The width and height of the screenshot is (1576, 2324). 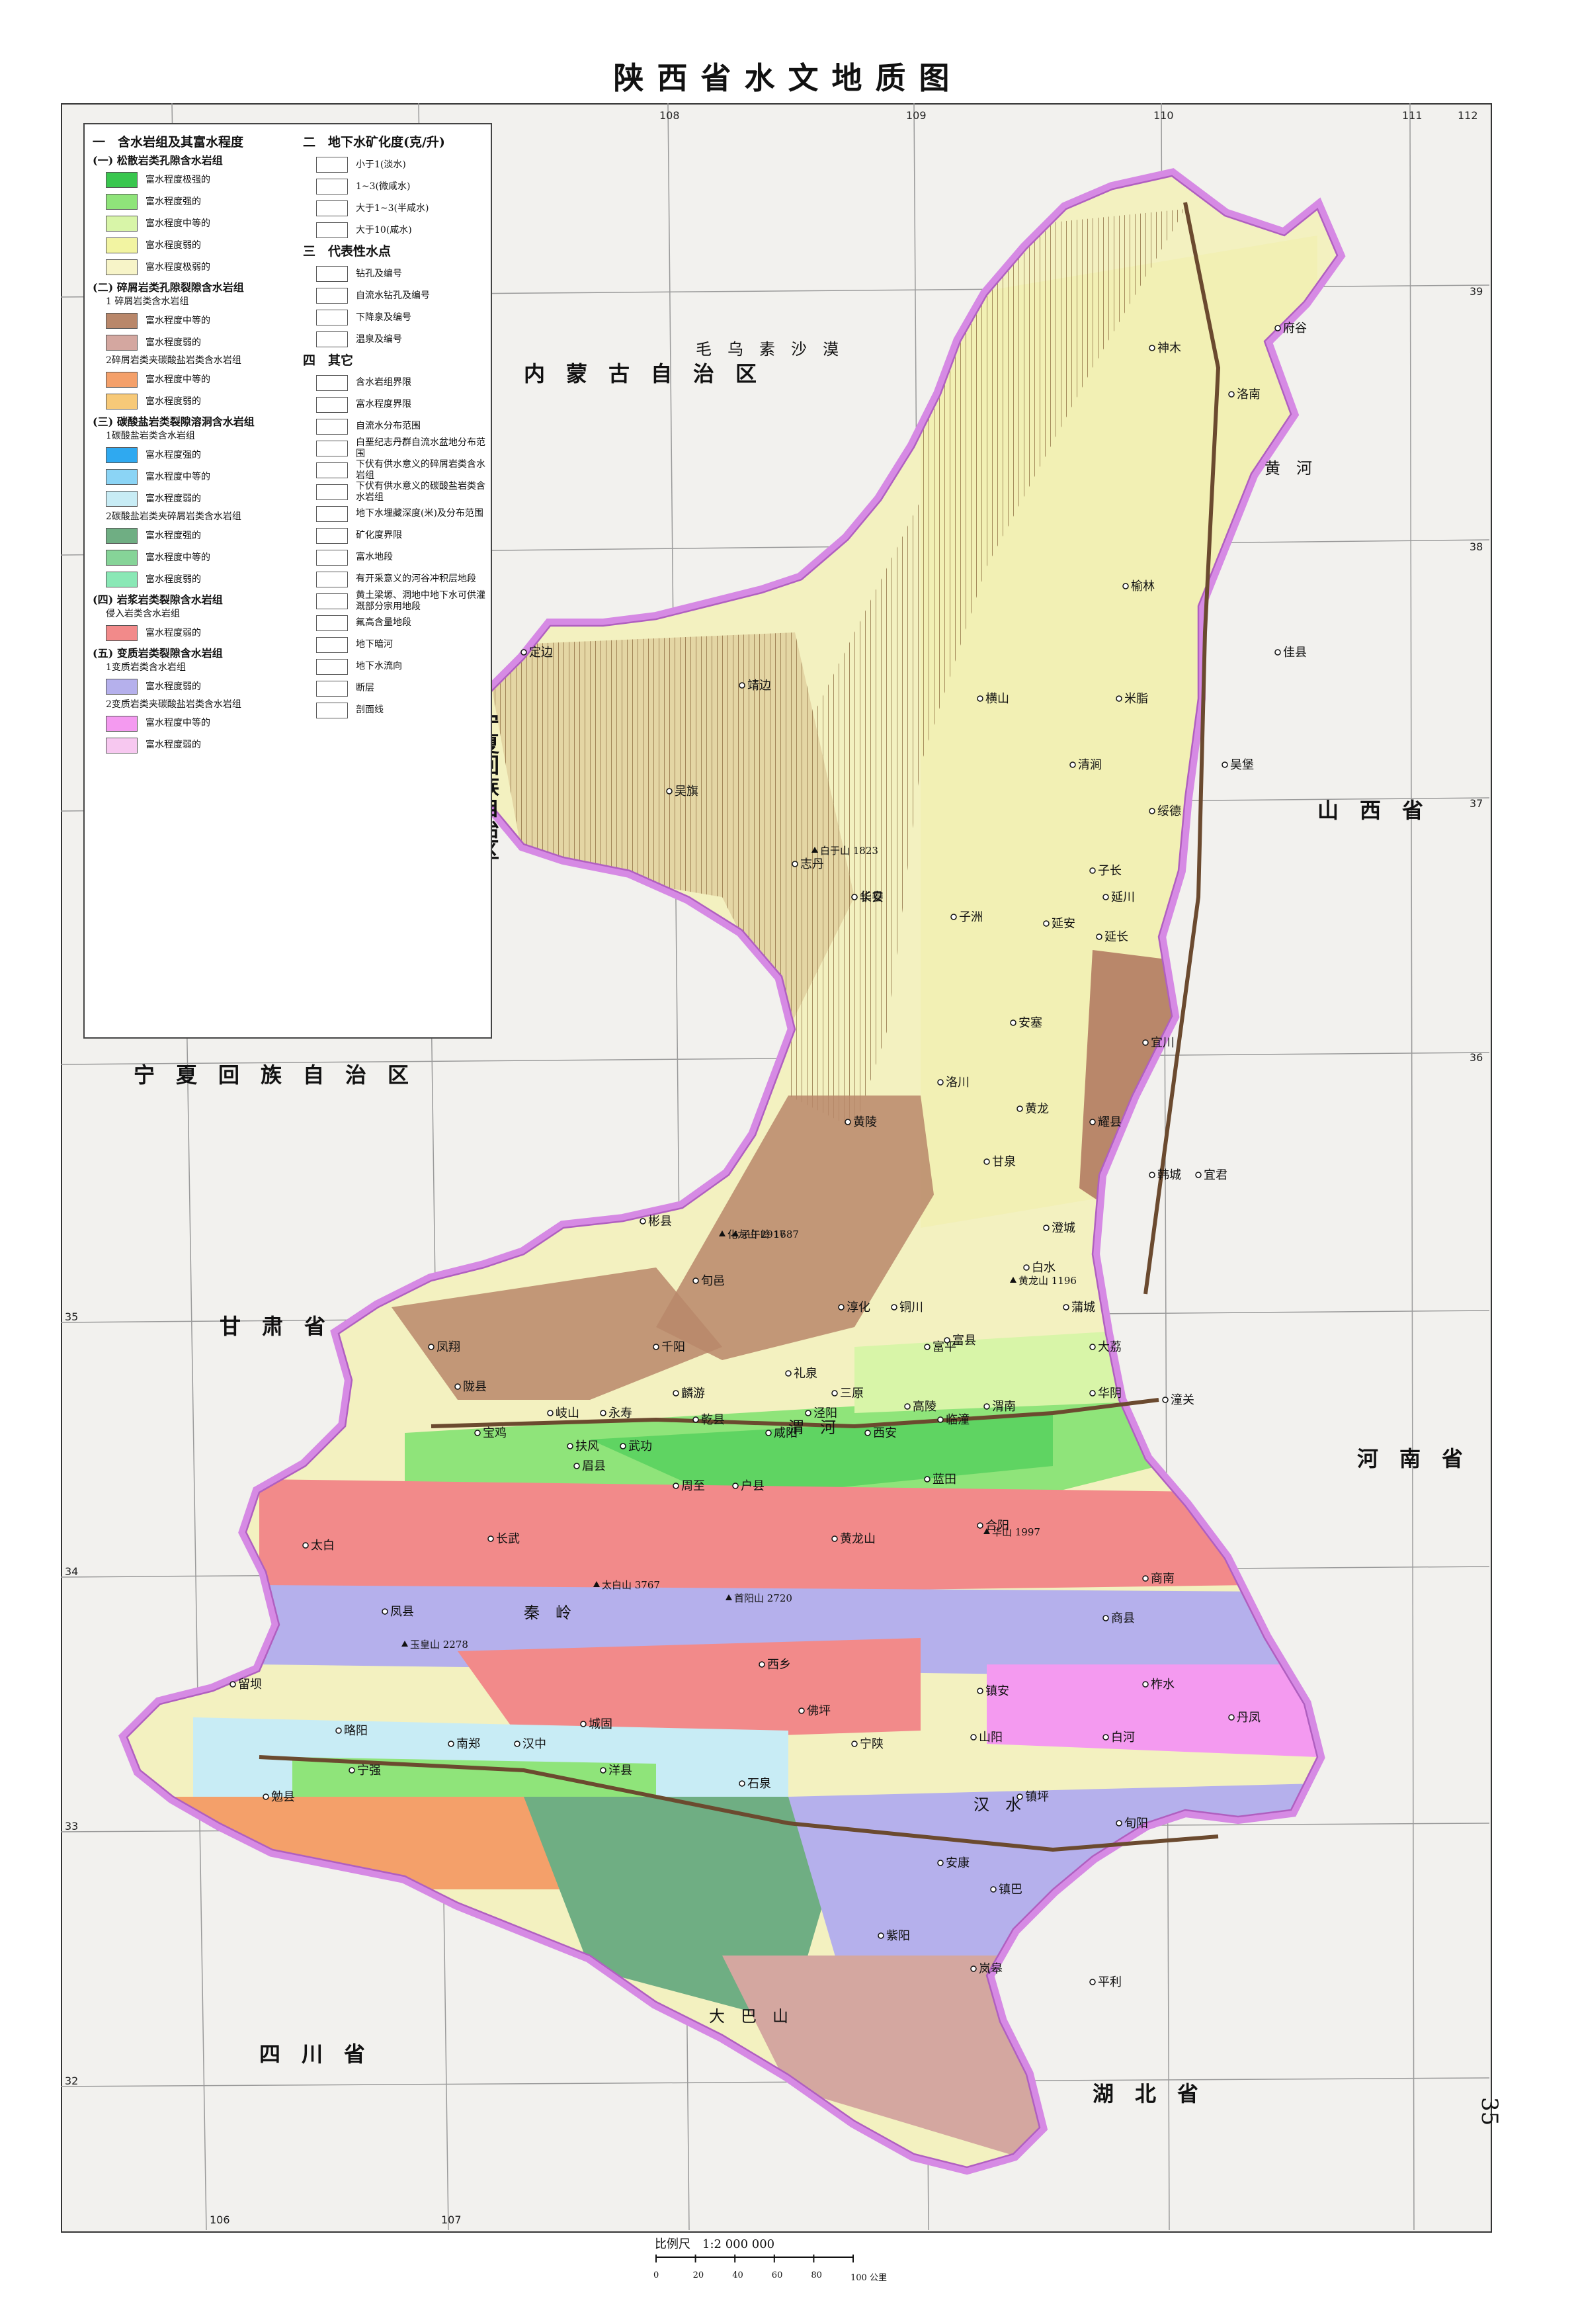 I want to click on scale-tick-label: 40, so click(x=737, y=2275).